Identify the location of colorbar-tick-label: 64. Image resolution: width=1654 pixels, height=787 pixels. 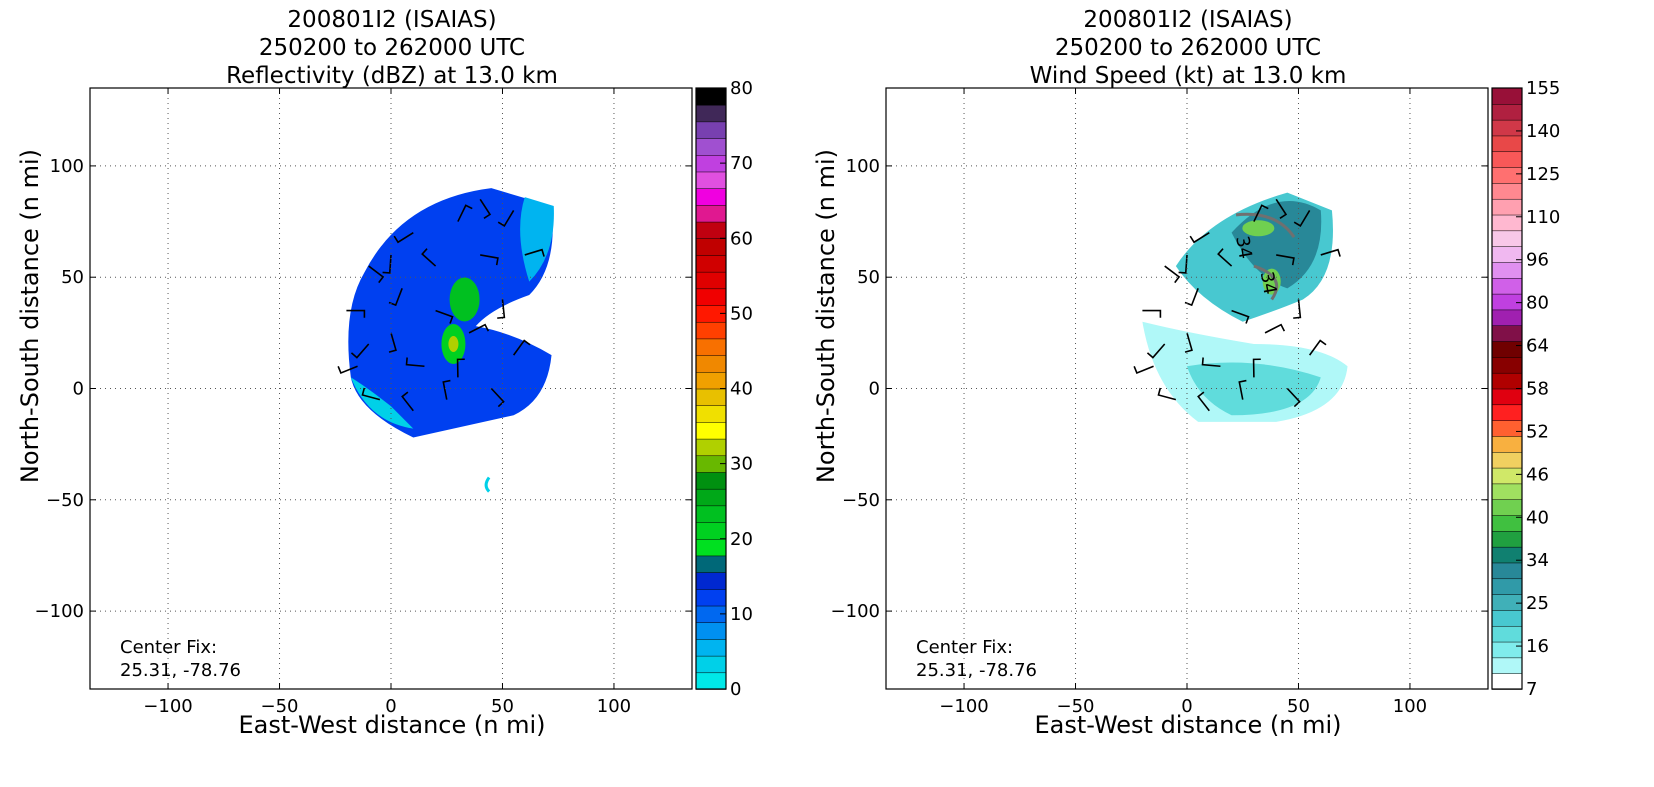
(1537, 346).